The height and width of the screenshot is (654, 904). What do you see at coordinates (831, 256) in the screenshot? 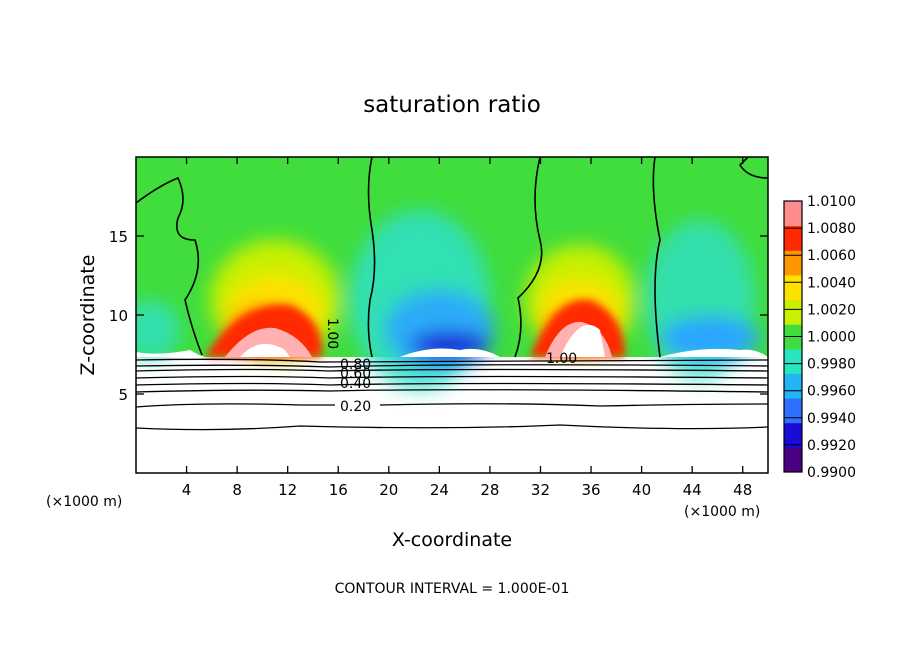
I see `colorbar-label: 1.0060` at bounding box center [831, 256].